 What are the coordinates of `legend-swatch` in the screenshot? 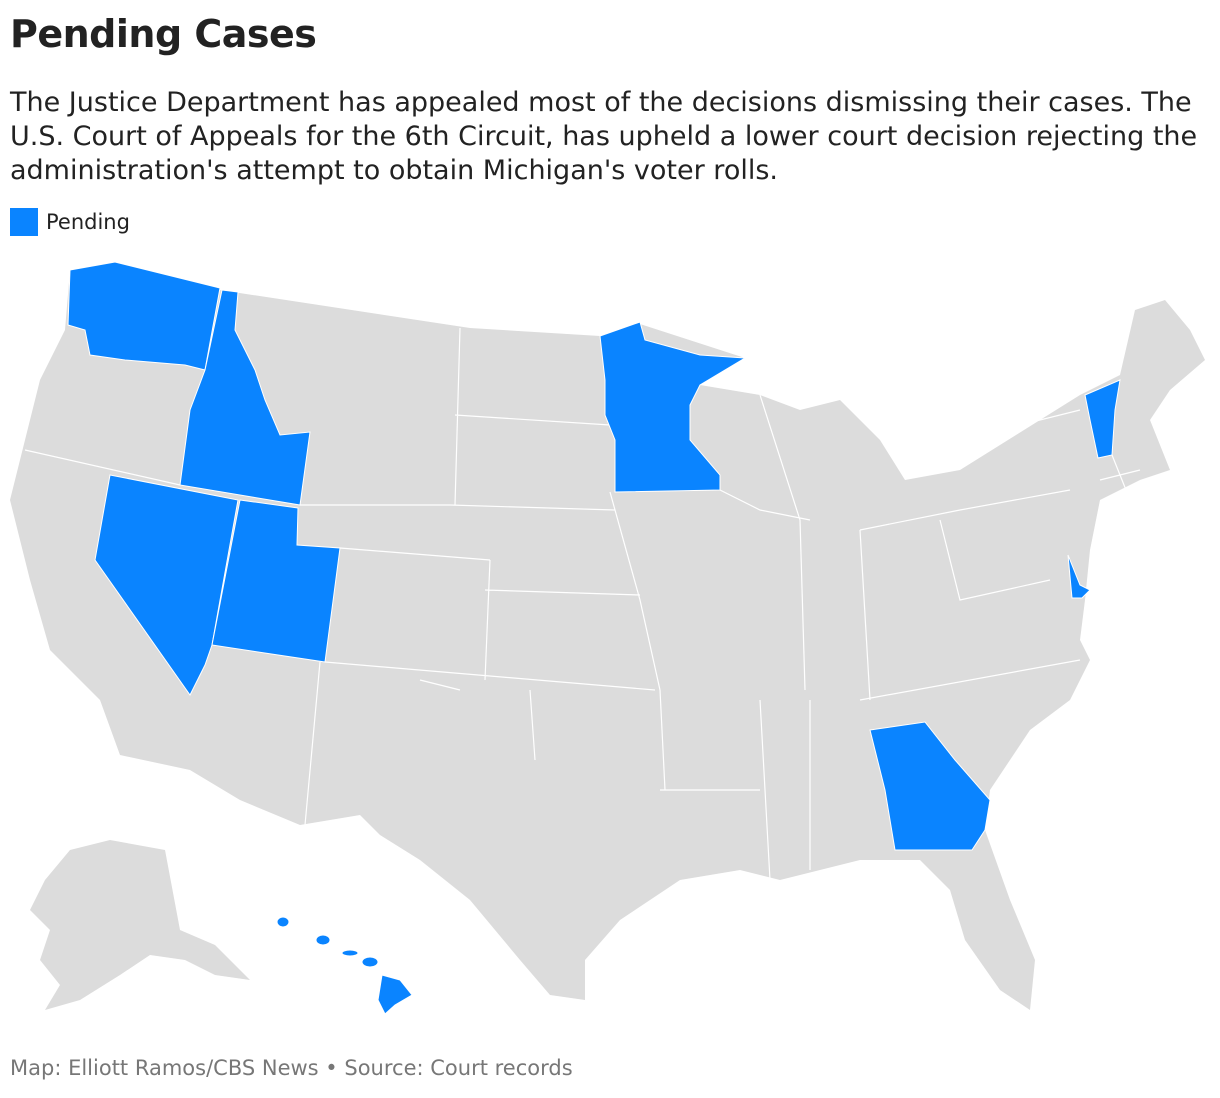 It's located at (24, 222).